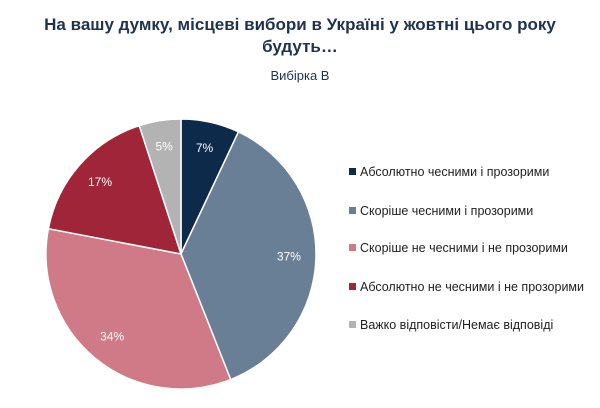  I want to click on legend-item-5: Важко відповісти/Немає відповіді, so click(471, 325).